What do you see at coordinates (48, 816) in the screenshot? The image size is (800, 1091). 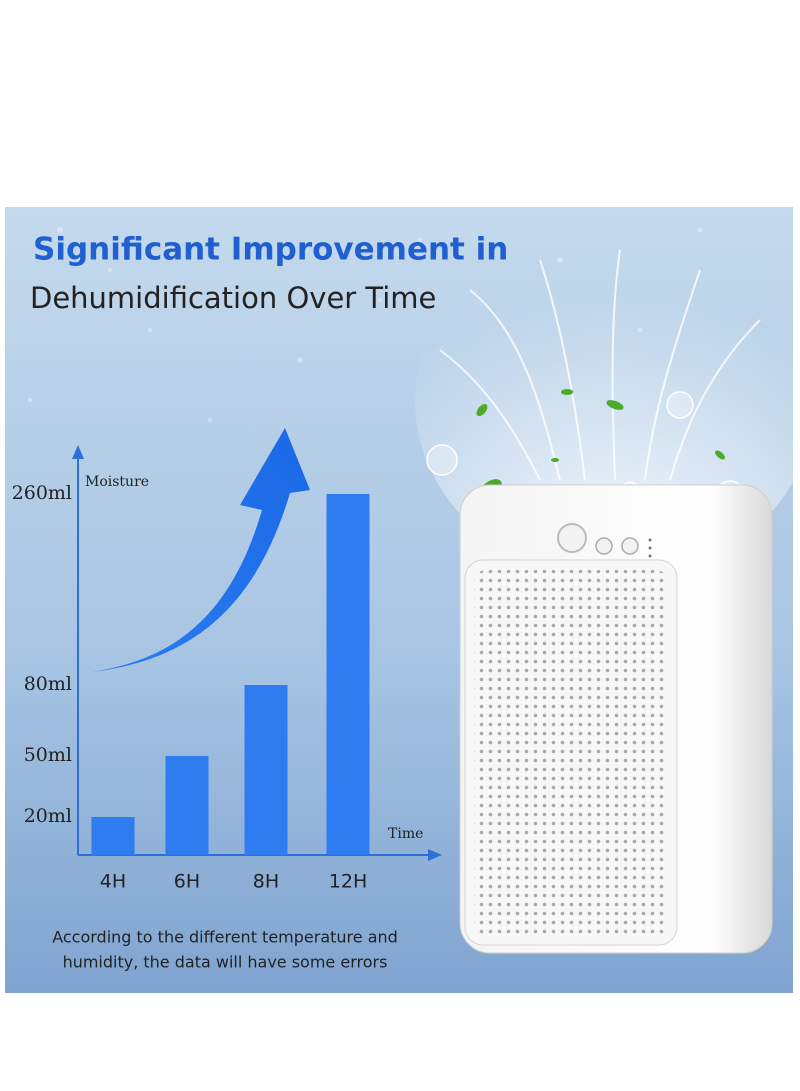 I see `y-tick-label: 20ml` at bounding box center [48, 816].